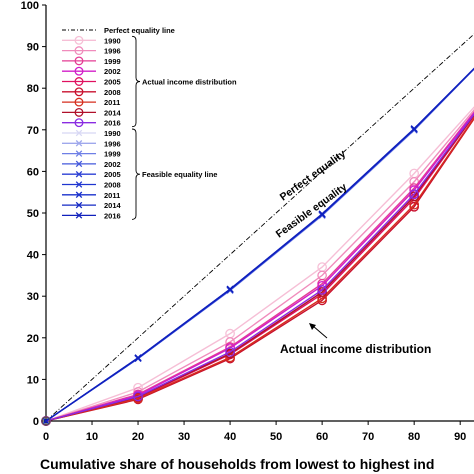  I want to click on y-tick-label: 30, so click(33, 297).